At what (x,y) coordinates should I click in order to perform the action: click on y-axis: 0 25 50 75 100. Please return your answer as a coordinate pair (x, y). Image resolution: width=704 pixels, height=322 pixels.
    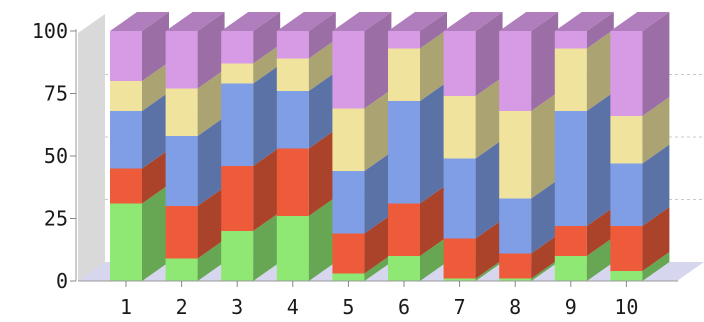
    Looking at the image, I should click on (54, 156).